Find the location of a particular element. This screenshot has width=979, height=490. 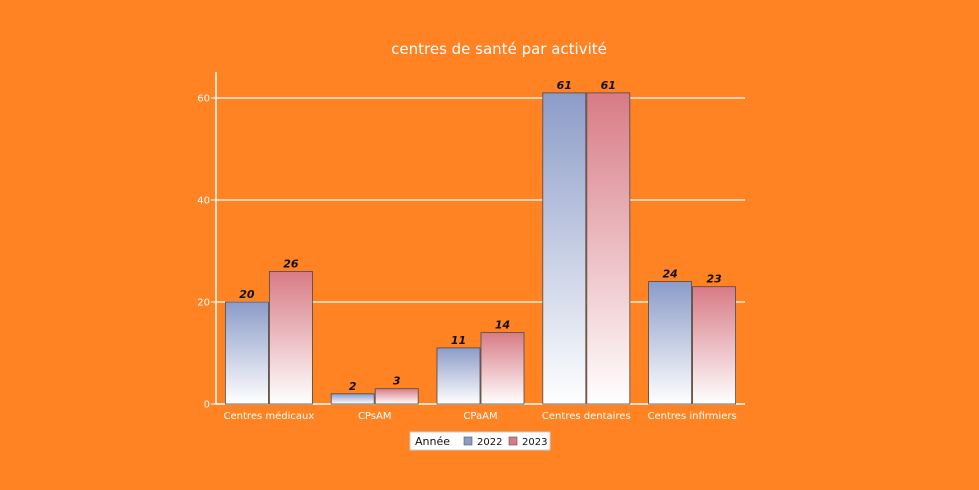

data-label: 26 is located at coordinates (291, 263).